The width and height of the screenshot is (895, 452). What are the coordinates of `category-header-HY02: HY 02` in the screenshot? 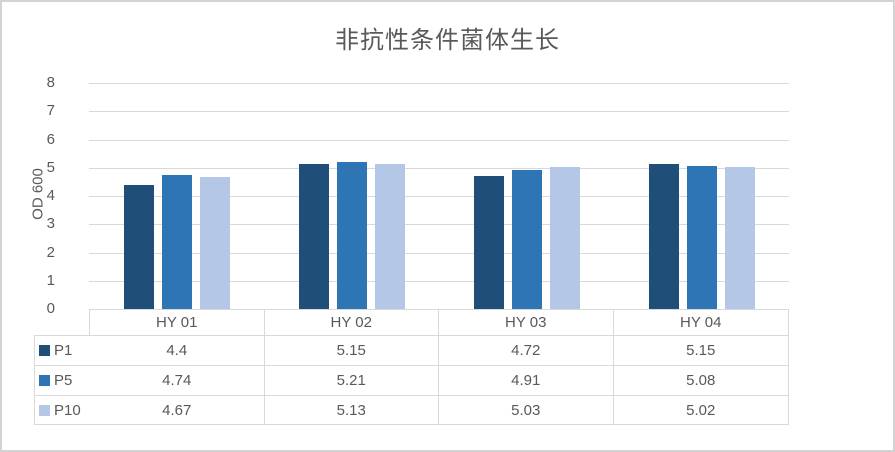 It's located at (351, 323).